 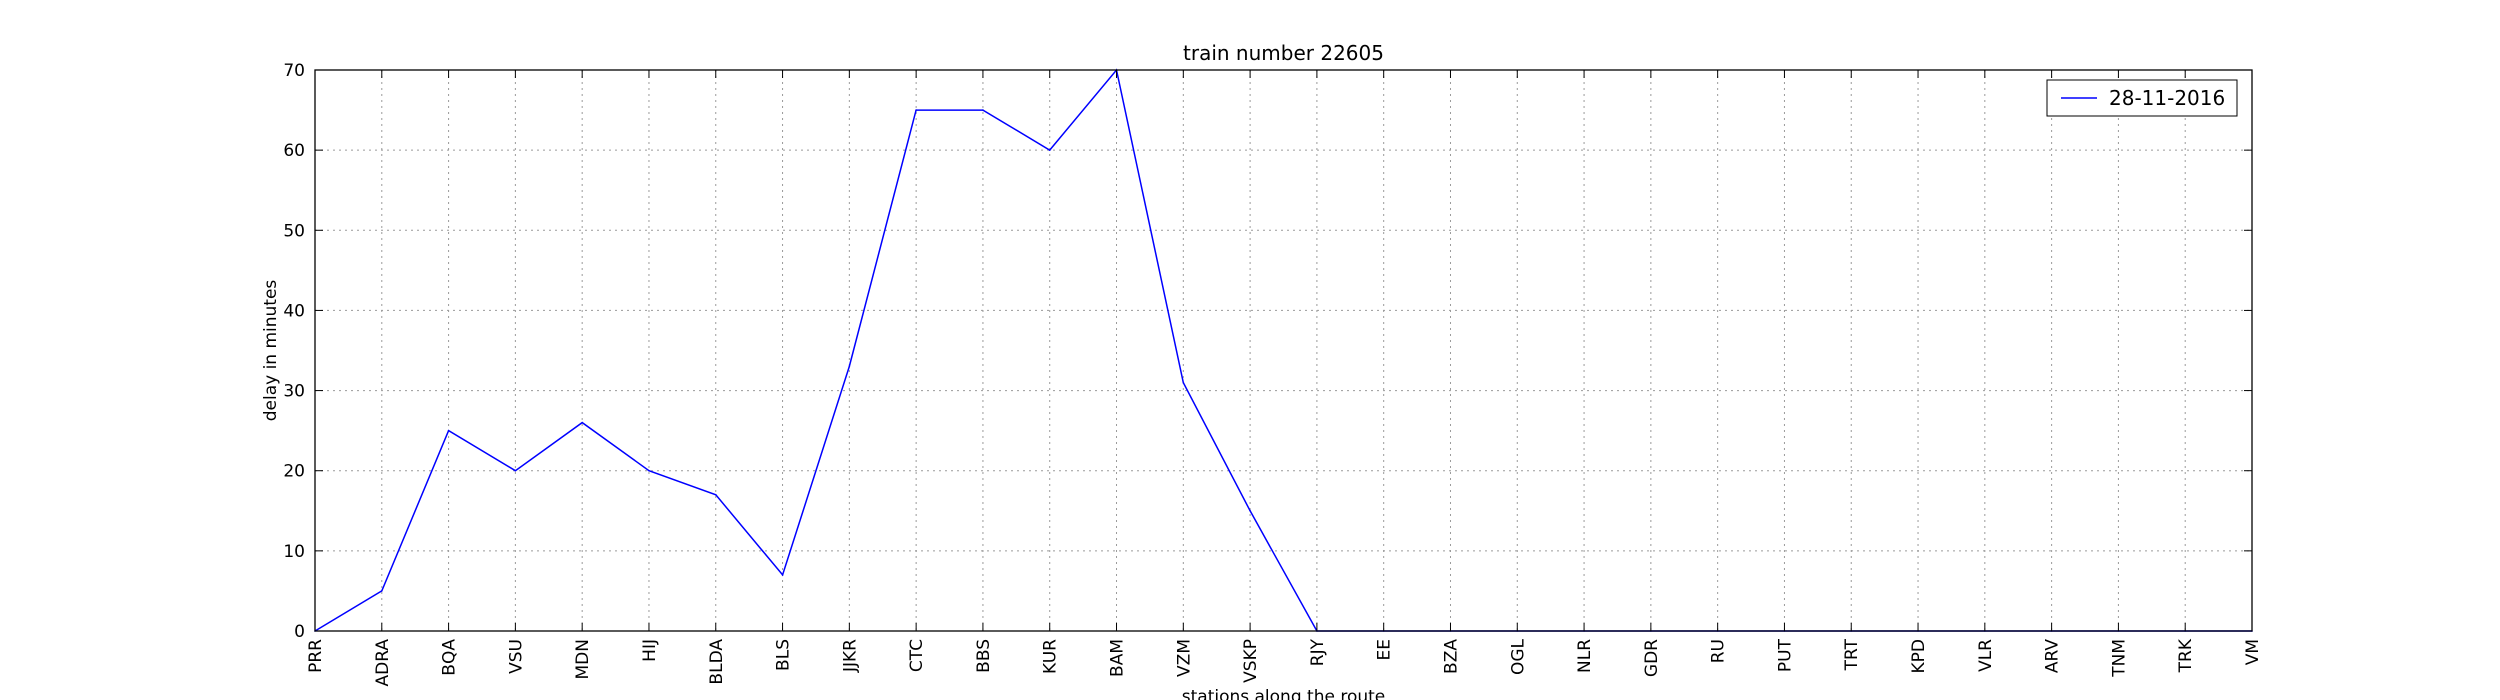 What do you see at coordinates (294, 151) in the screenshot?
I see `y-tick-label: 60` at bounding box center [294, 151].